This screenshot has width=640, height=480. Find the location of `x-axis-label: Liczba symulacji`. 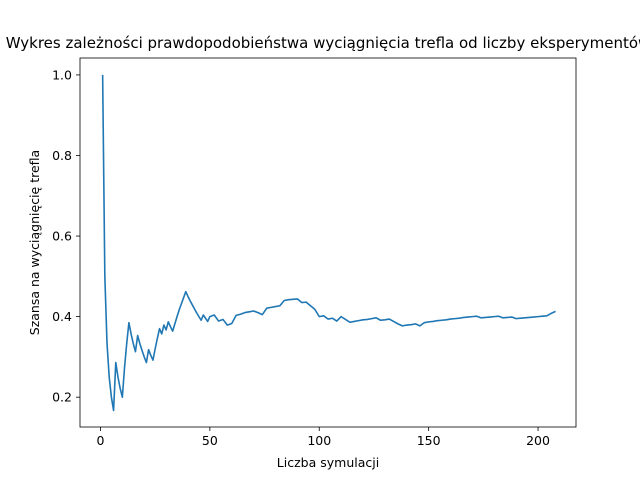

x-axis-label: Liczba symulacji is located at coordinates (328, 462).